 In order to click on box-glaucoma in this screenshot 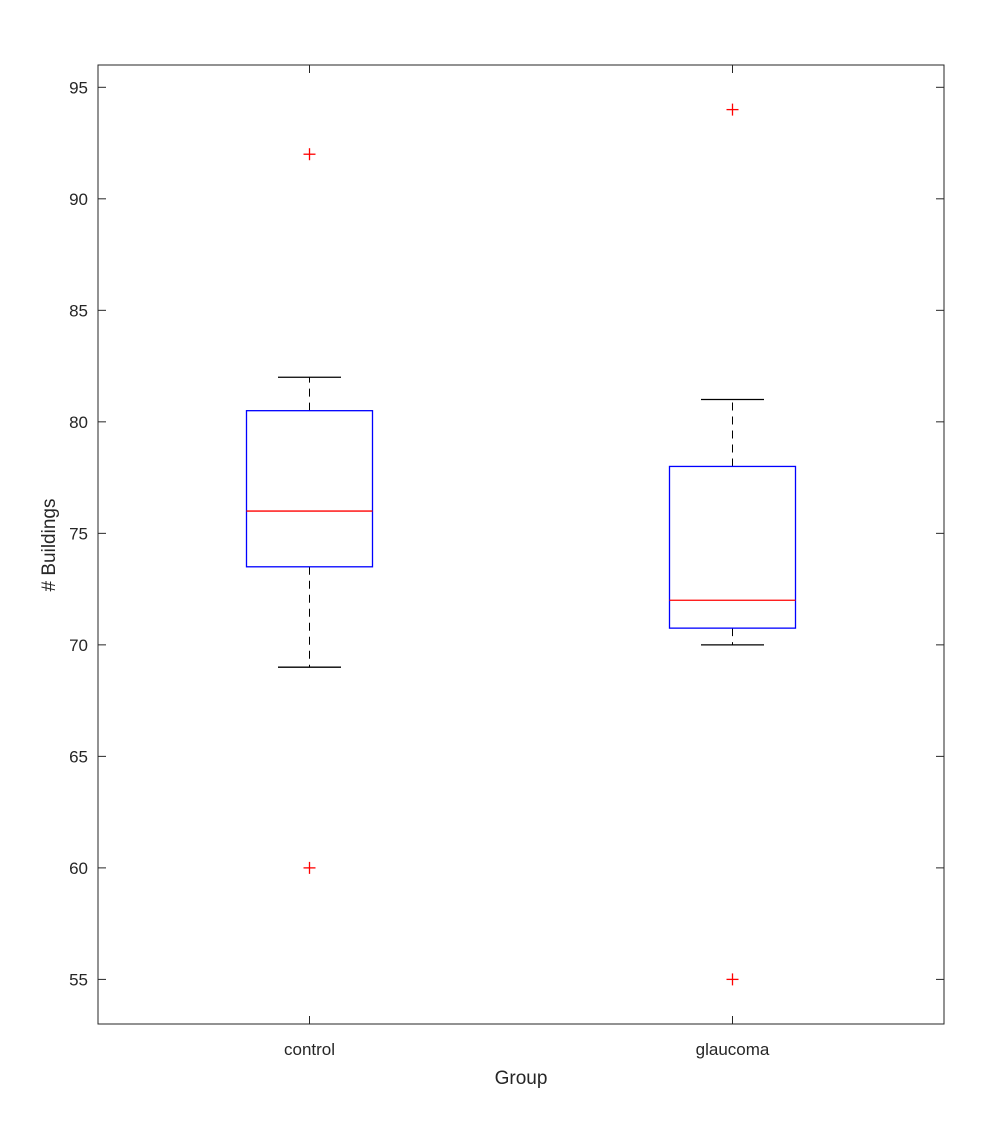, I will do `click(732, 544)`.